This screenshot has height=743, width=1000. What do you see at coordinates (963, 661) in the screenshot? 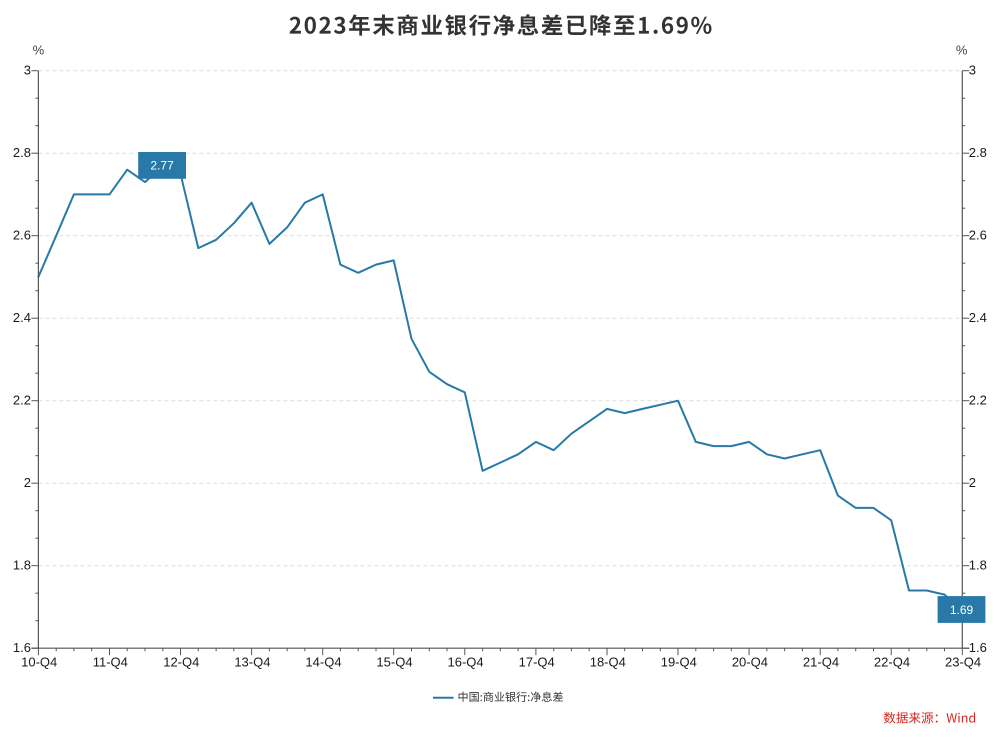
I see `svg-text: 23-Q4` at bounding box center [963, 661].